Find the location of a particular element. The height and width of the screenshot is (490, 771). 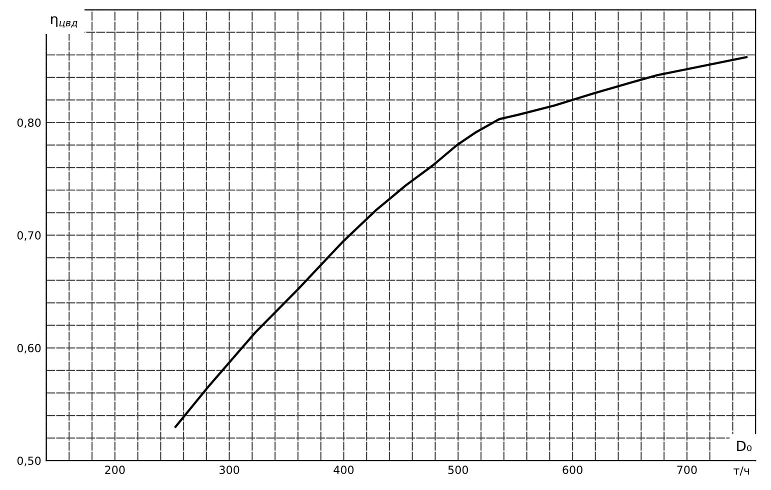

x-tick-label: 300 is located at coordinates (230, 470).